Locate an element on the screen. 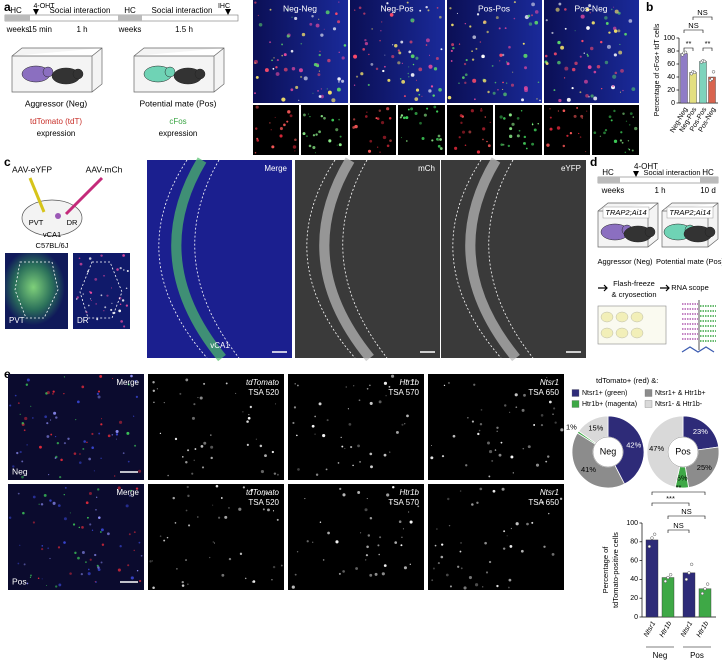 This screenshot has width=722, height=667. label: 1 h is located at coordinates (659, 190).